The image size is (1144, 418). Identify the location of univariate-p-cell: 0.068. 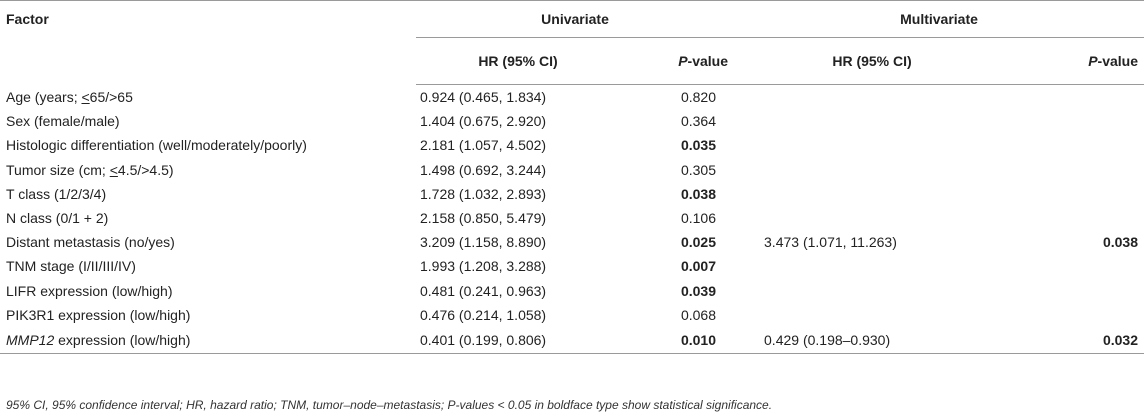
(698, 314).